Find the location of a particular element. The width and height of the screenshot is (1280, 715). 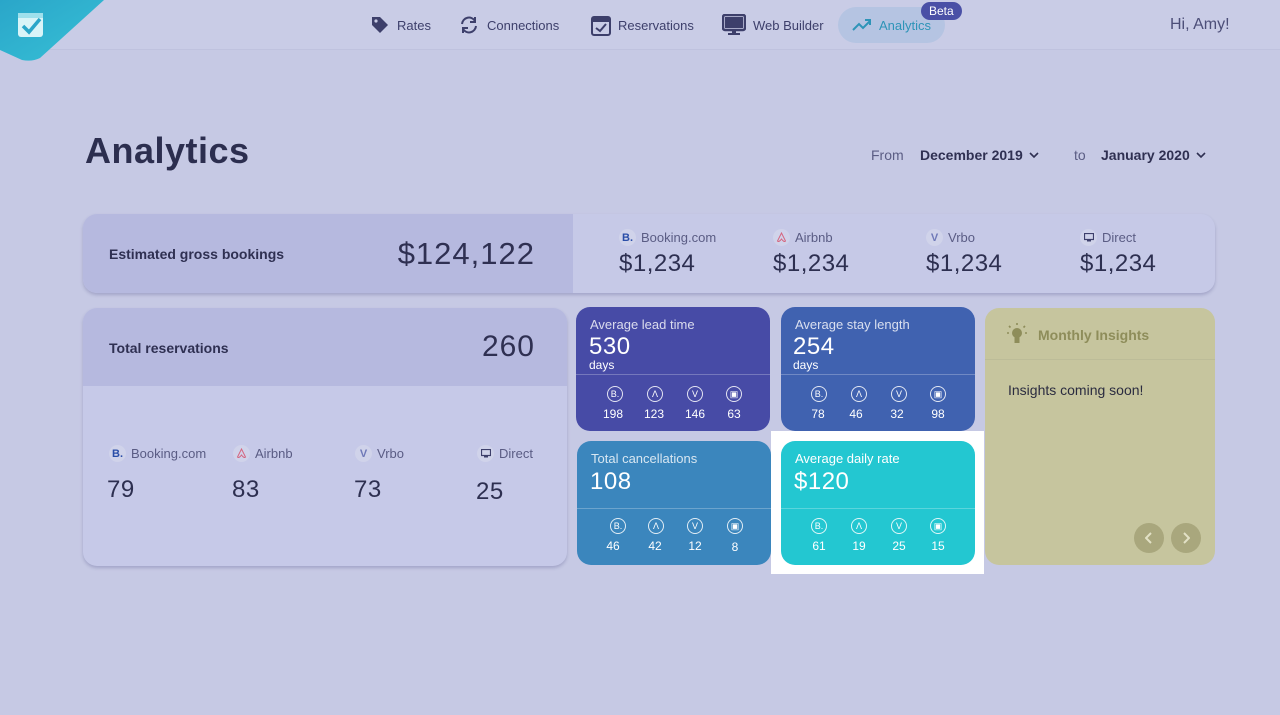

tag-icon is located at coordinates (380, 25).